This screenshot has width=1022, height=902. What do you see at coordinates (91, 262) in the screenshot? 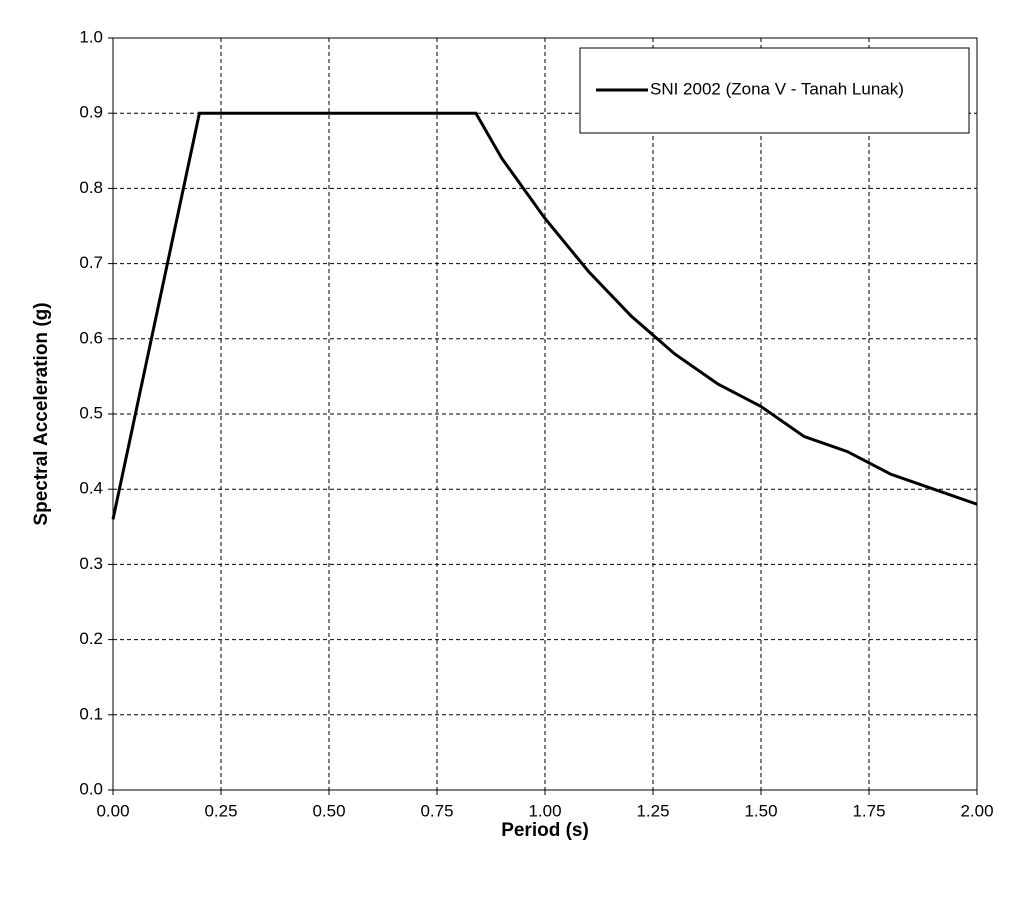
I see `y-tick-label: 0.7` at bounding box center [91, 262].